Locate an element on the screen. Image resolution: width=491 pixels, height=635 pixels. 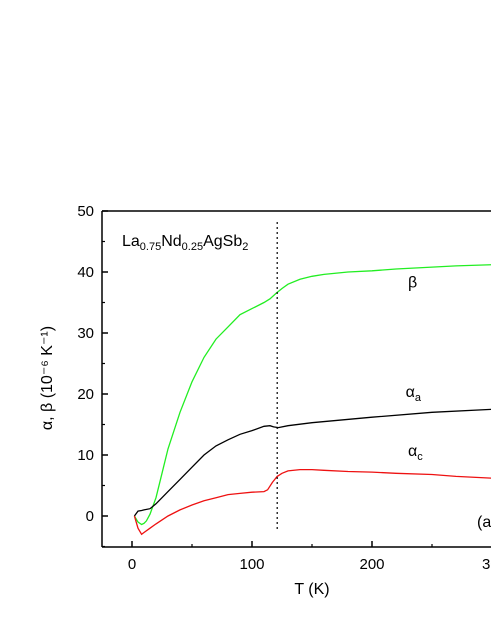
y-tick-label: 40 is located at coordinates (85, 272).